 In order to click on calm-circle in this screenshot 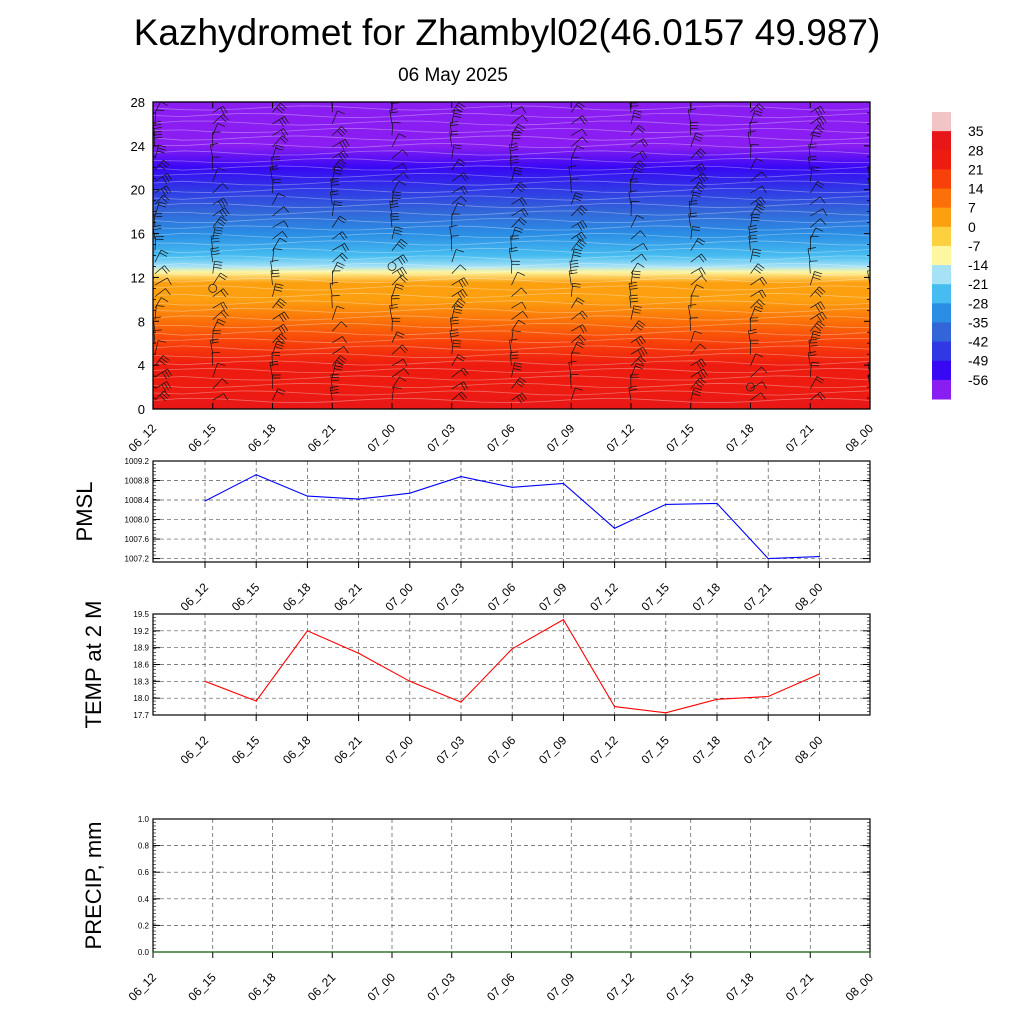, I will do `click(392, 266)`.